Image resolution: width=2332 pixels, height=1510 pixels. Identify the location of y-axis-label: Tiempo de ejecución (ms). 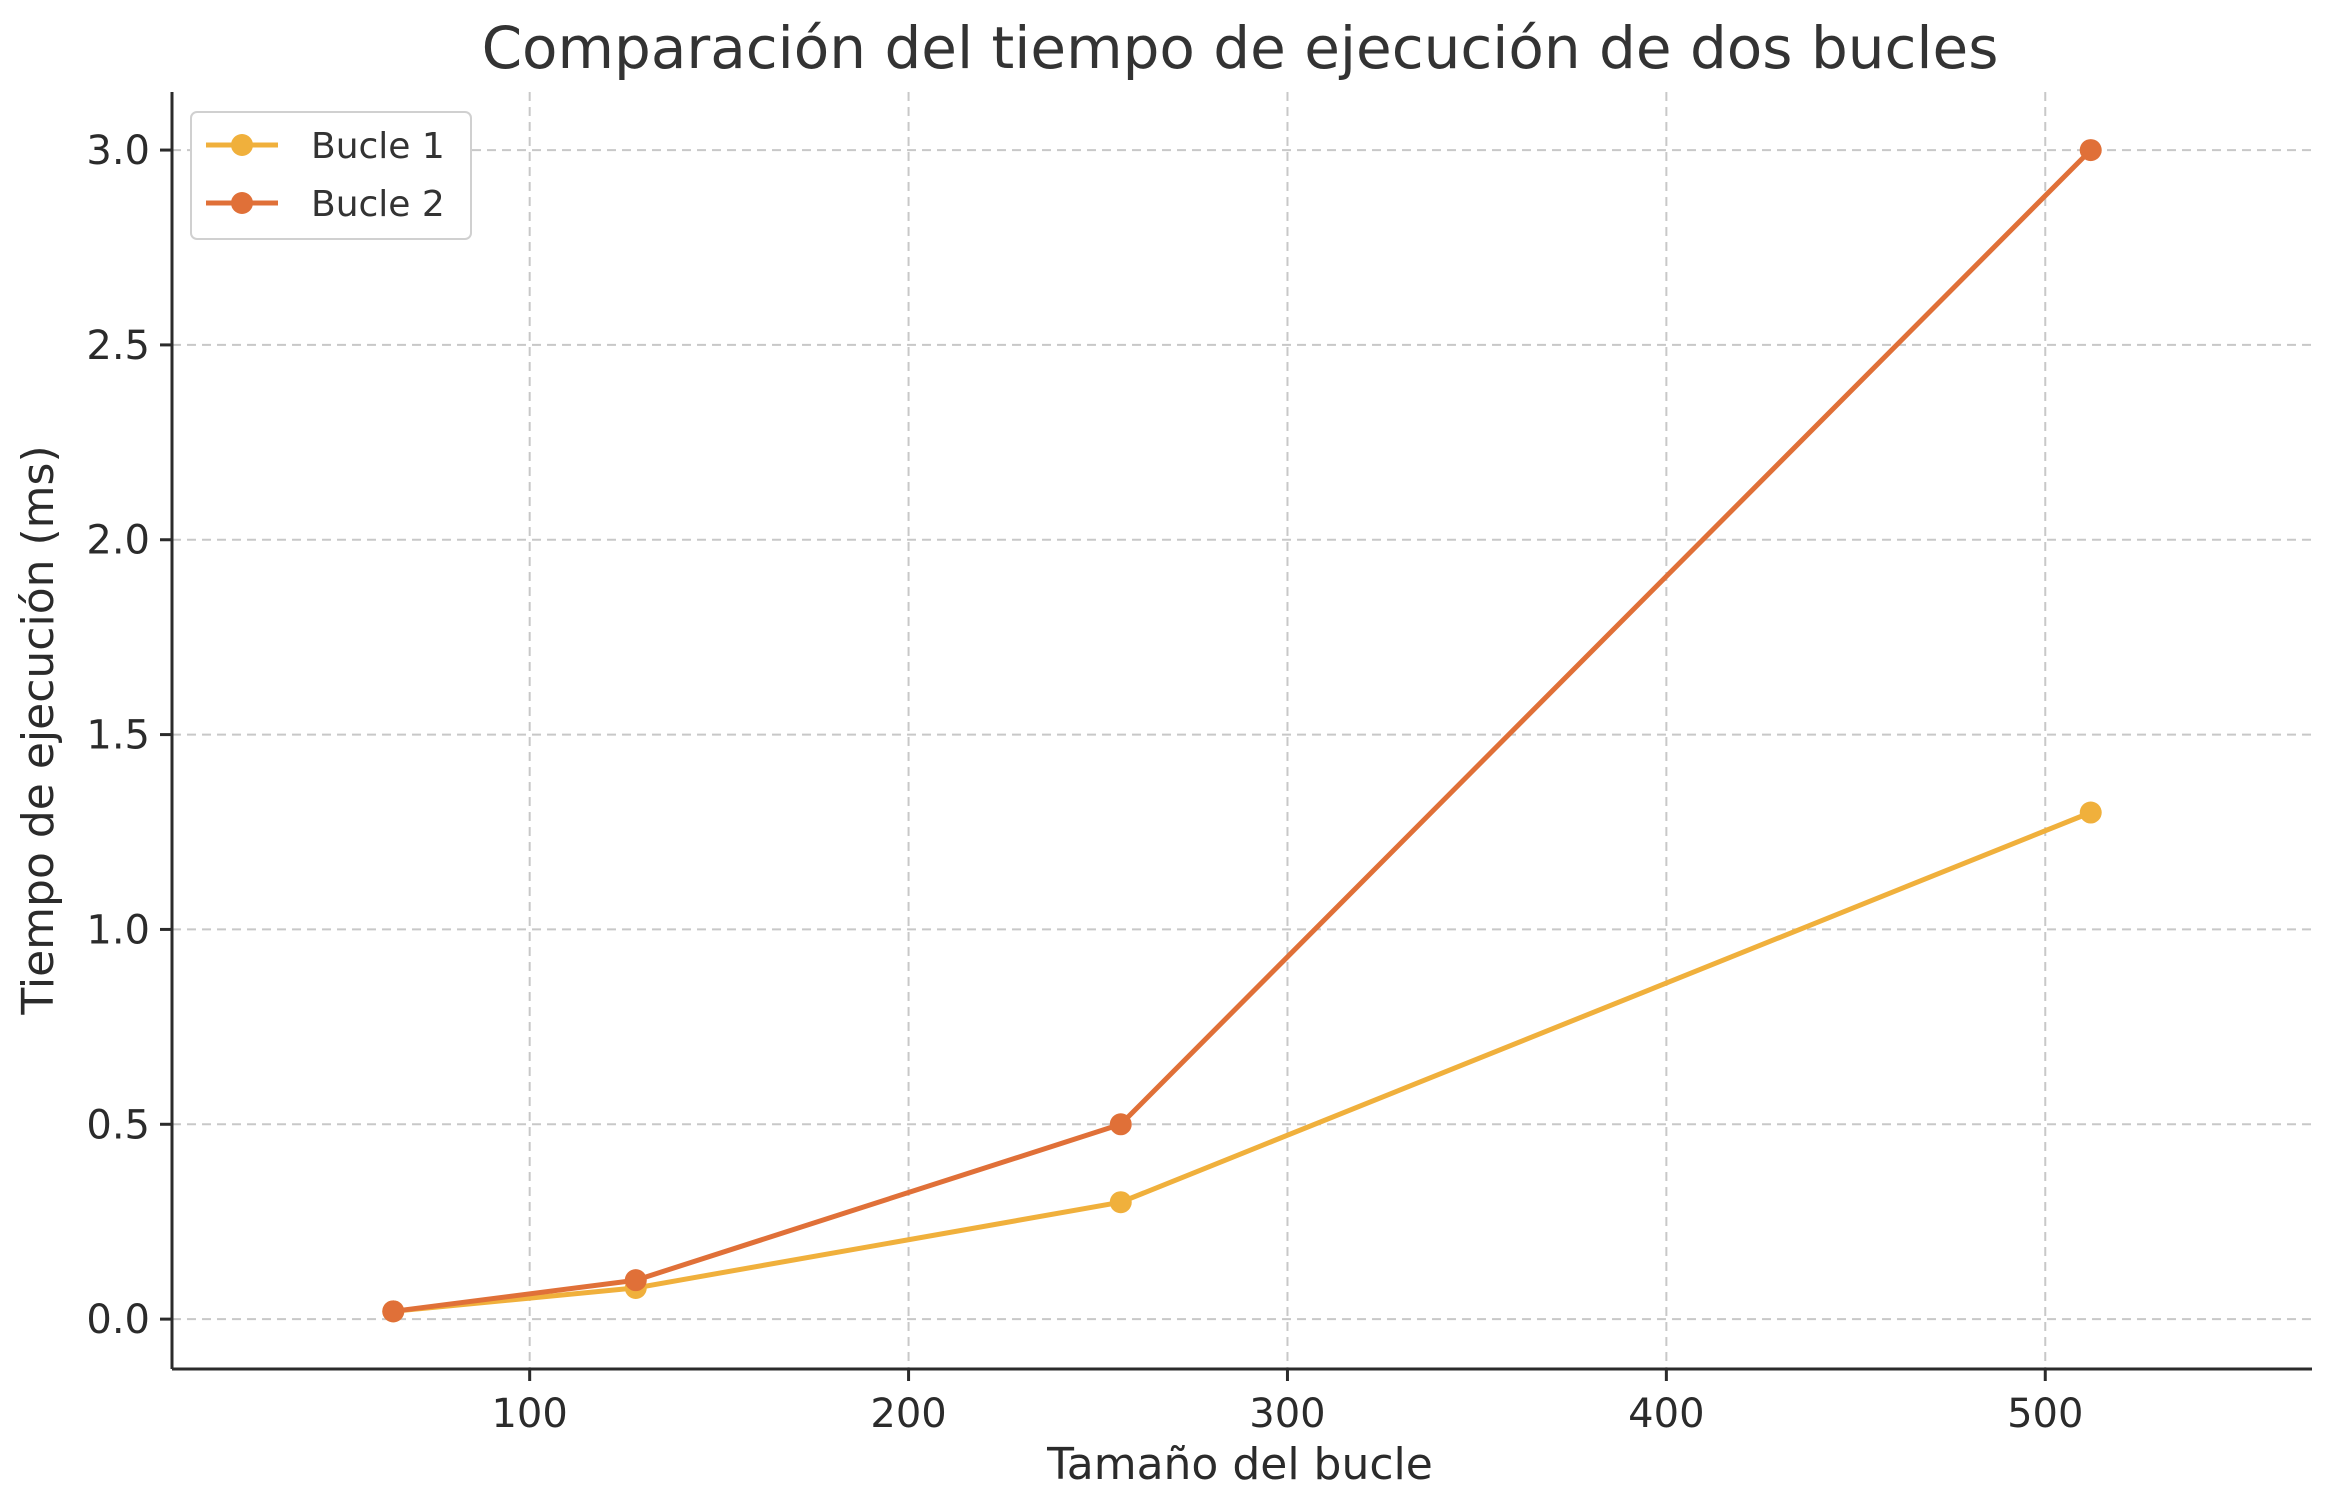
(38, 730).